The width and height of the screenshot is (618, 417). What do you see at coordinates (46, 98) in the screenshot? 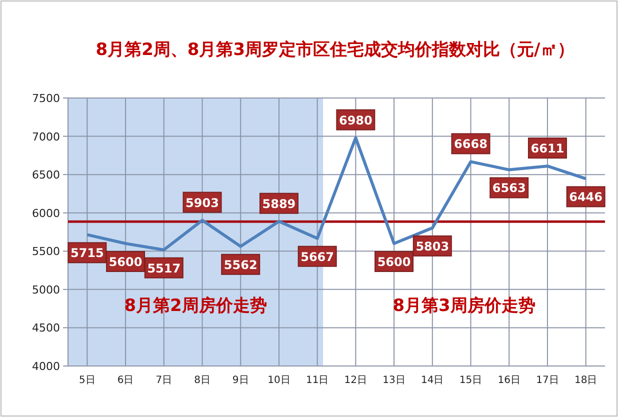
I see `y-tick-label: 7500` at bounding box center [46, 98].